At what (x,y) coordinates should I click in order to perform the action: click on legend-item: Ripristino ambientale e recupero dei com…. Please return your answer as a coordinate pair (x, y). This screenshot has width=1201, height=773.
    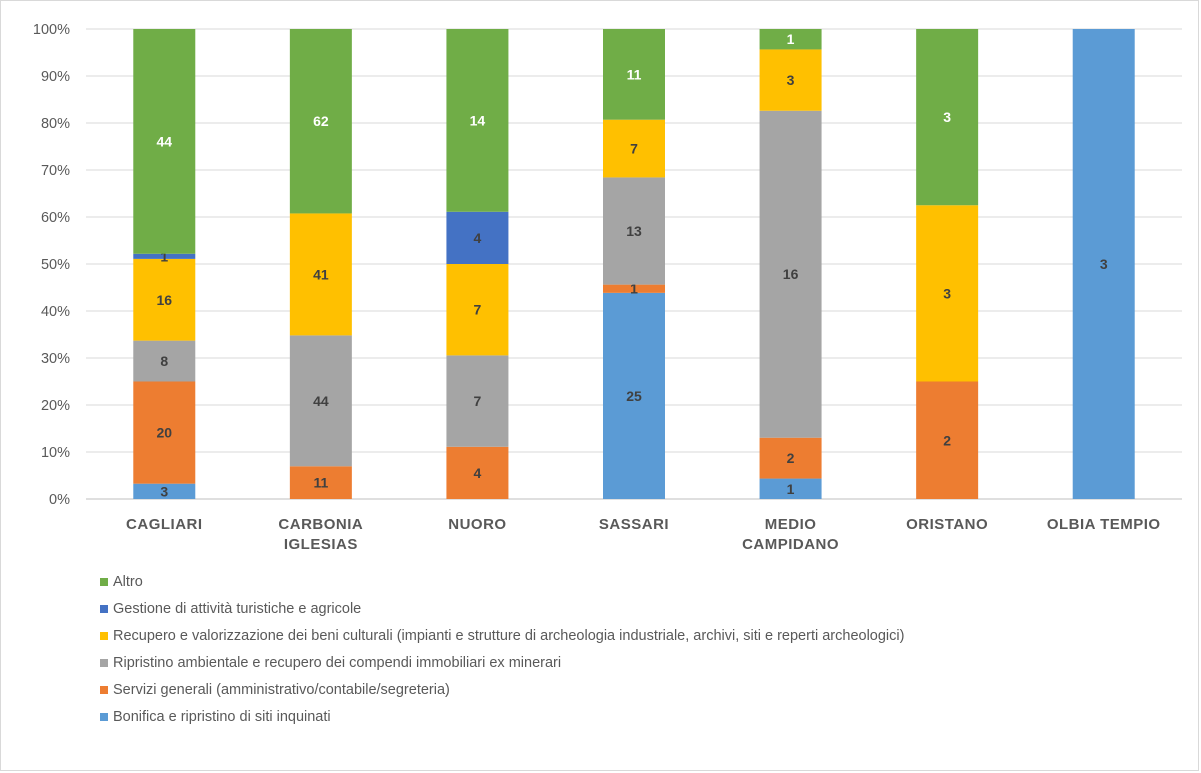
    Looking at the image, I should click on (502, 662).